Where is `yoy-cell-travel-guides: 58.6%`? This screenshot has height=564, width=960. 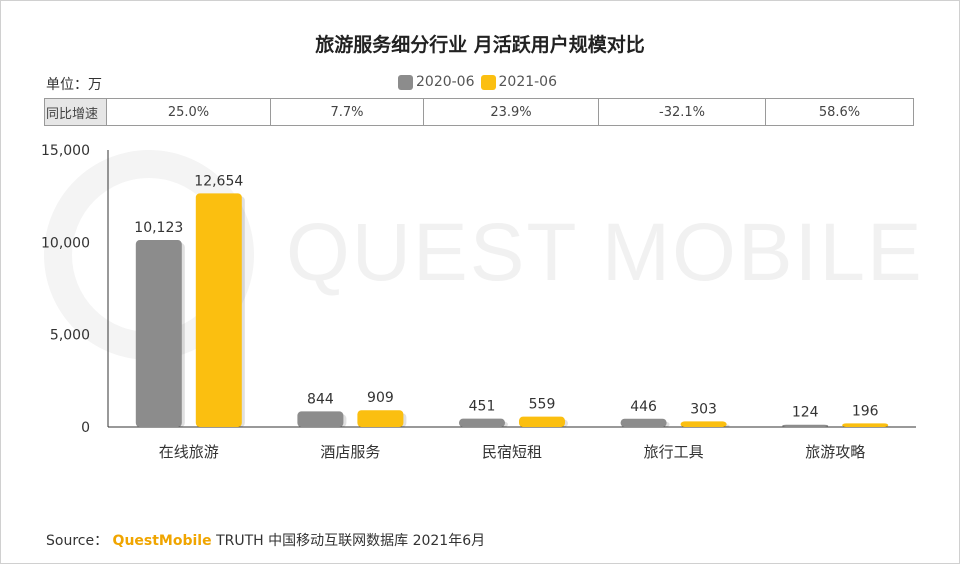 yoy-cell-travel-guides: 58.6% is located at coordinates (839, 112).